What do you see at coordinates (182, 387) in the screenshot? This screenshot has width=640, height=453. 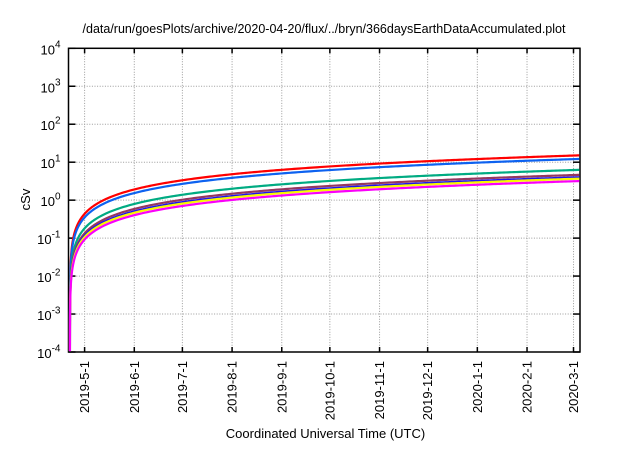 I see `svg-text: 2019-7-1` at bounding box center [182, 387].